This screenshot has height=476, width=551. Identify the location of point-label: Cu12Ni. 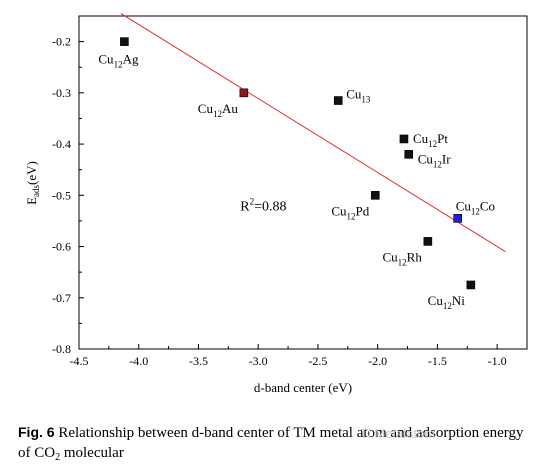
(447, 302).